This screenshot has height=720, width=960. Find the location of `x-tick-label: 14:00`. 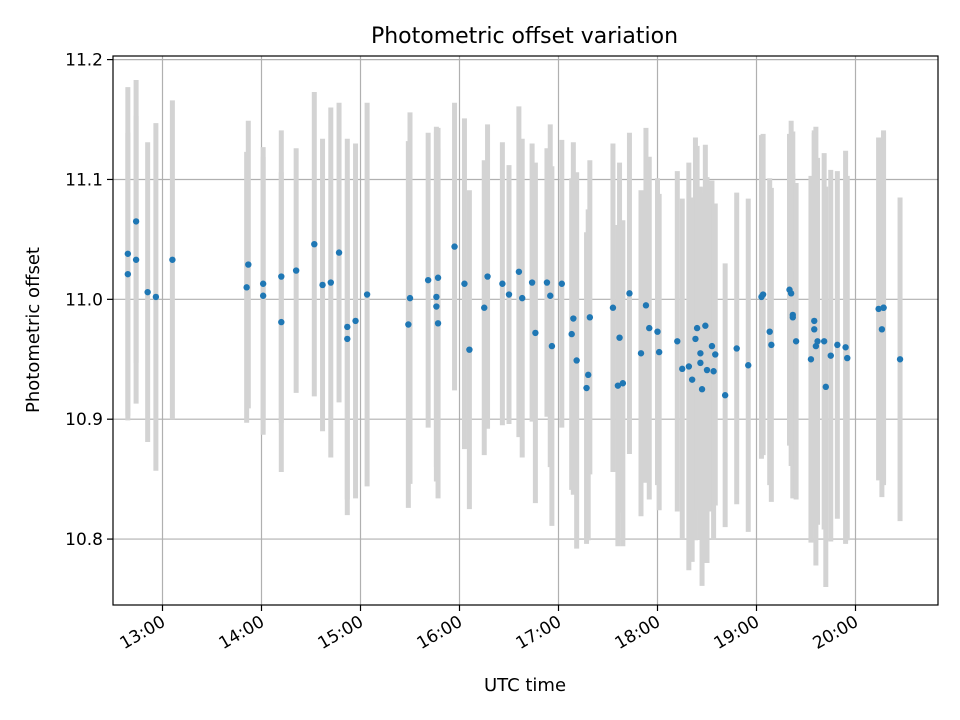

x-tick-label: 14:00 is located at coordinates (242, 633).